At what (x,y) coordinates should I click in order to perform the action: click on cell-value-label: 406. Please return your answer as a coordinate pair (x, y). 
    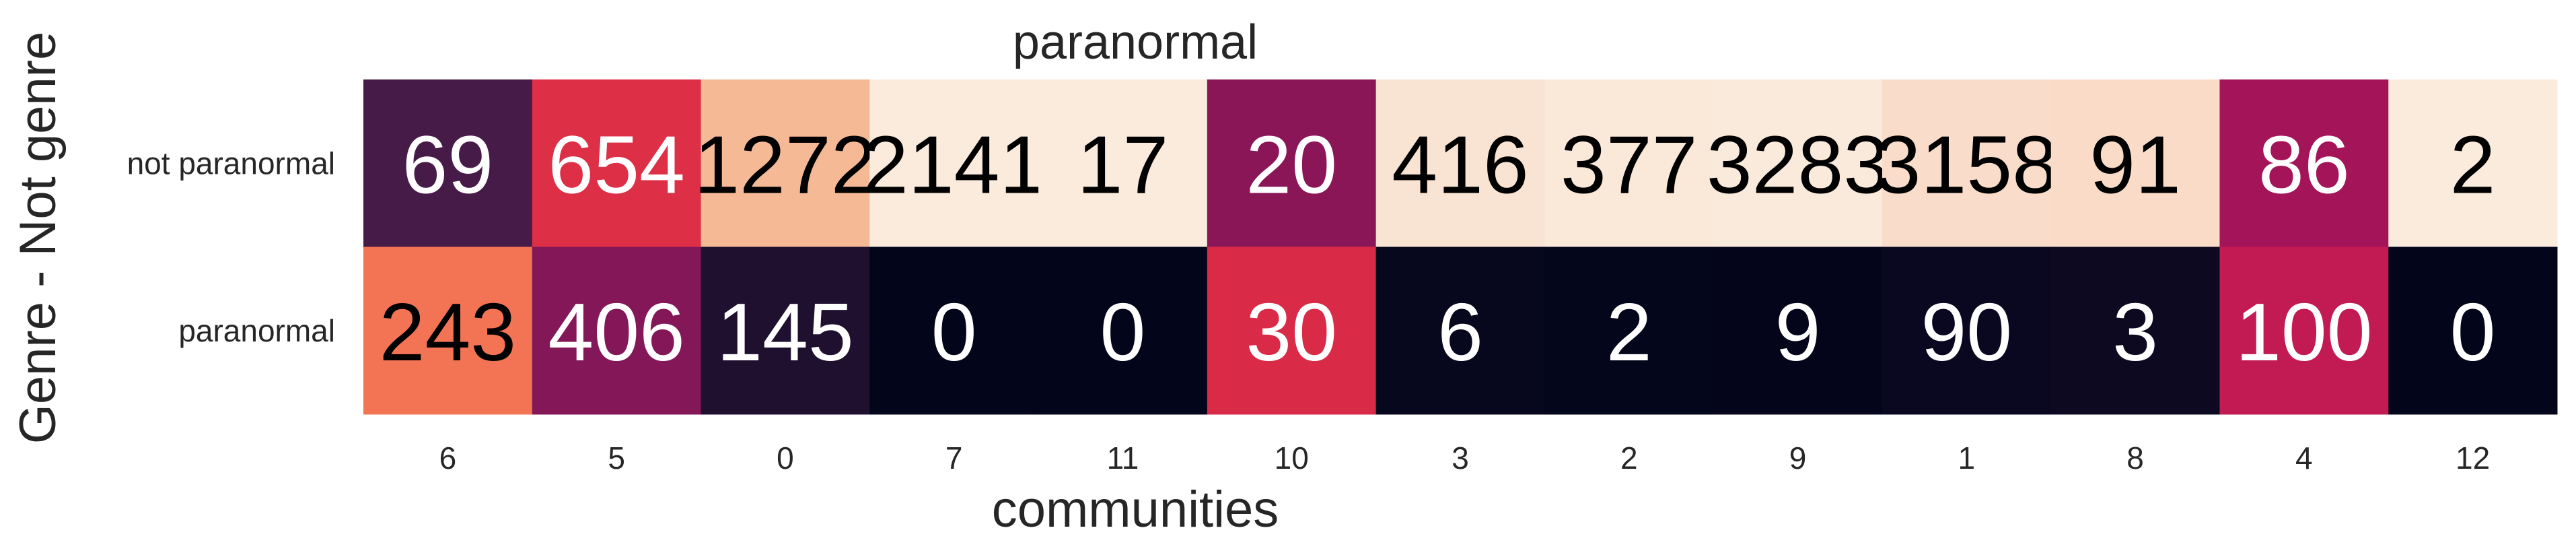
    Looking at the image, I should click on (616, 332).